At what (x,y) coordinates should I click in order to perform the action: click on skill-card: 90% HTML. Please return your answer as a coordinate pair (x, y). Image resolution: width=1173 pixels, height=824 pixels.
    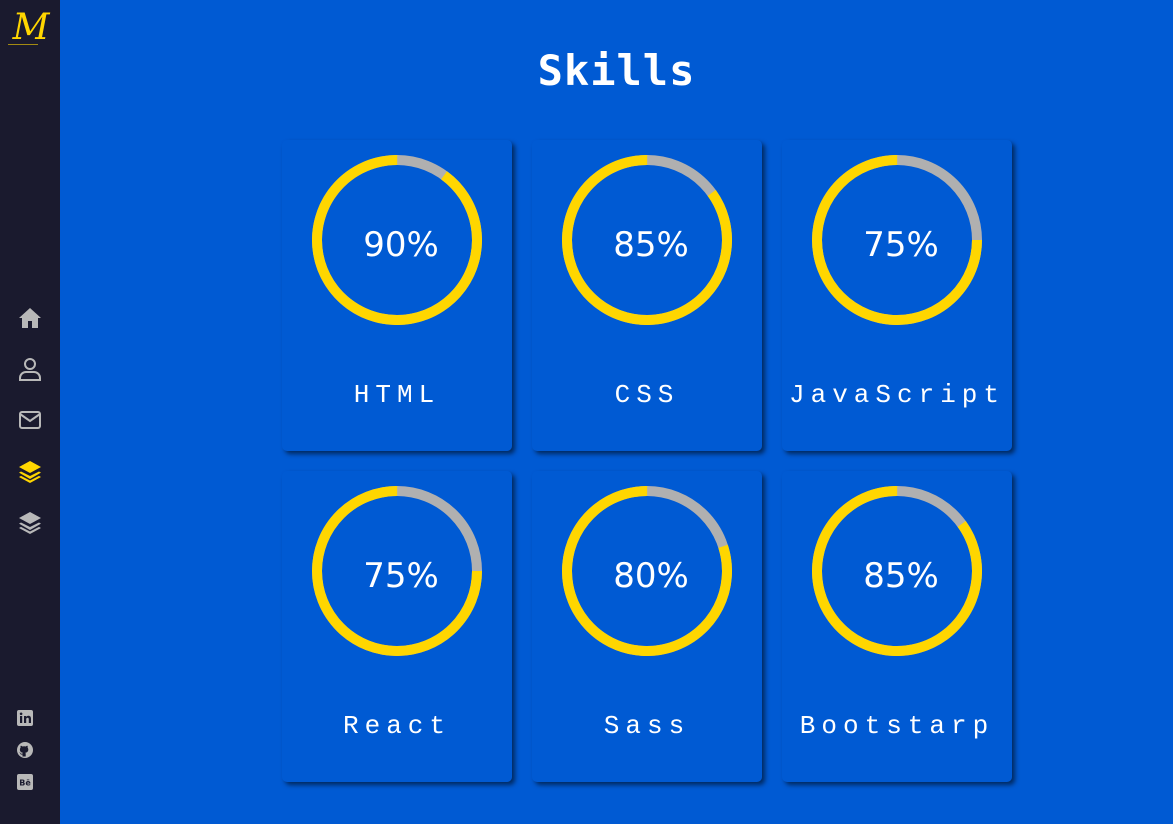
    Looking at the image, I should click on (397, 295).